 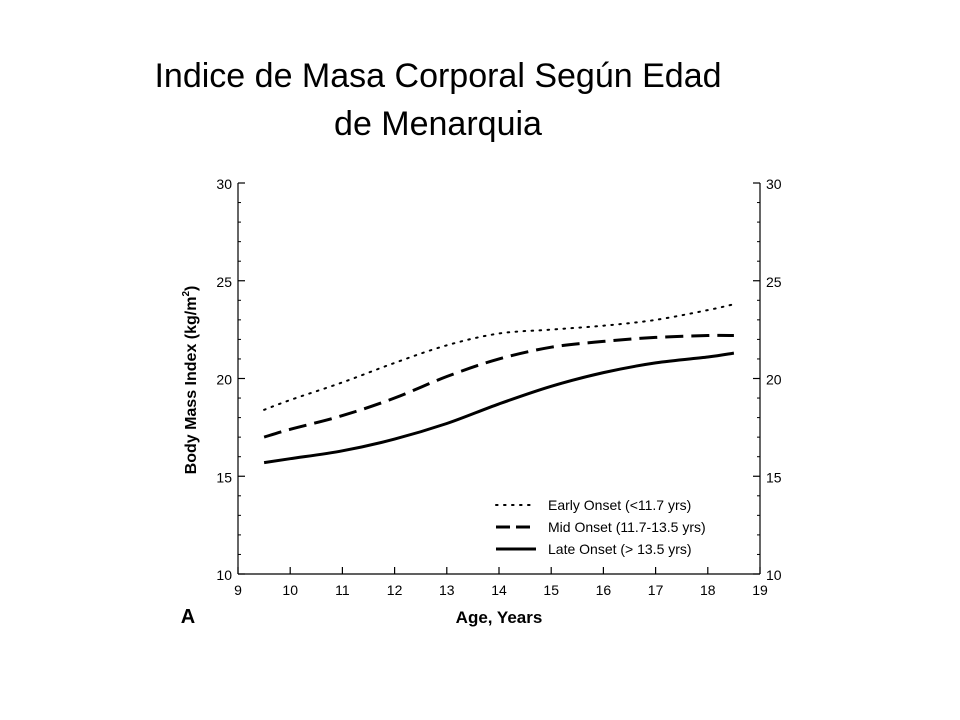 What do you see at coordinates (290, 590) in the screenshot?
I see `x-tick-label: 10` at bounding box center [290, 590].